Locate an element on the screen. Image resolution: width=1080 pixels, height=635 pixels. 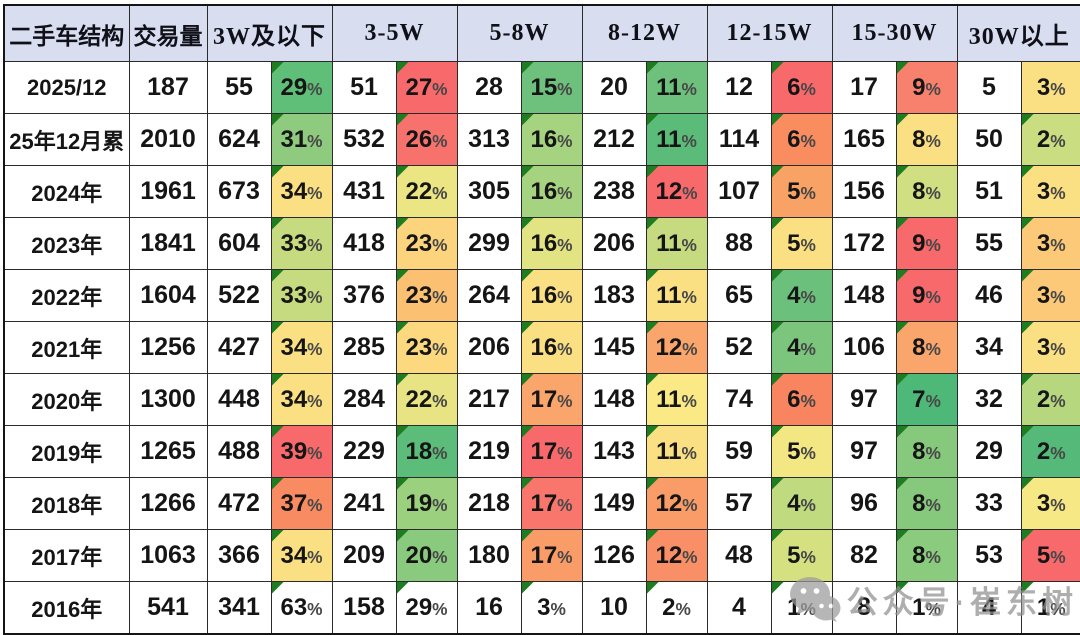
count-cell: 522 is located at coordinates (239, 295).